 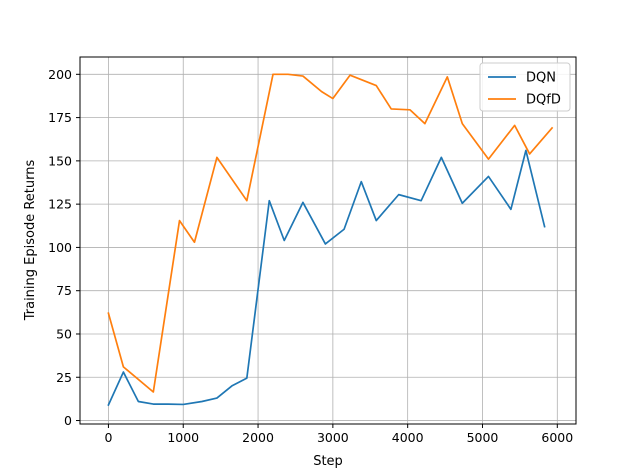 What do you see at coordinates (258, 437) in the screenshot?
I see `x-tick-label: 2000` at bounding box center [258, 437].